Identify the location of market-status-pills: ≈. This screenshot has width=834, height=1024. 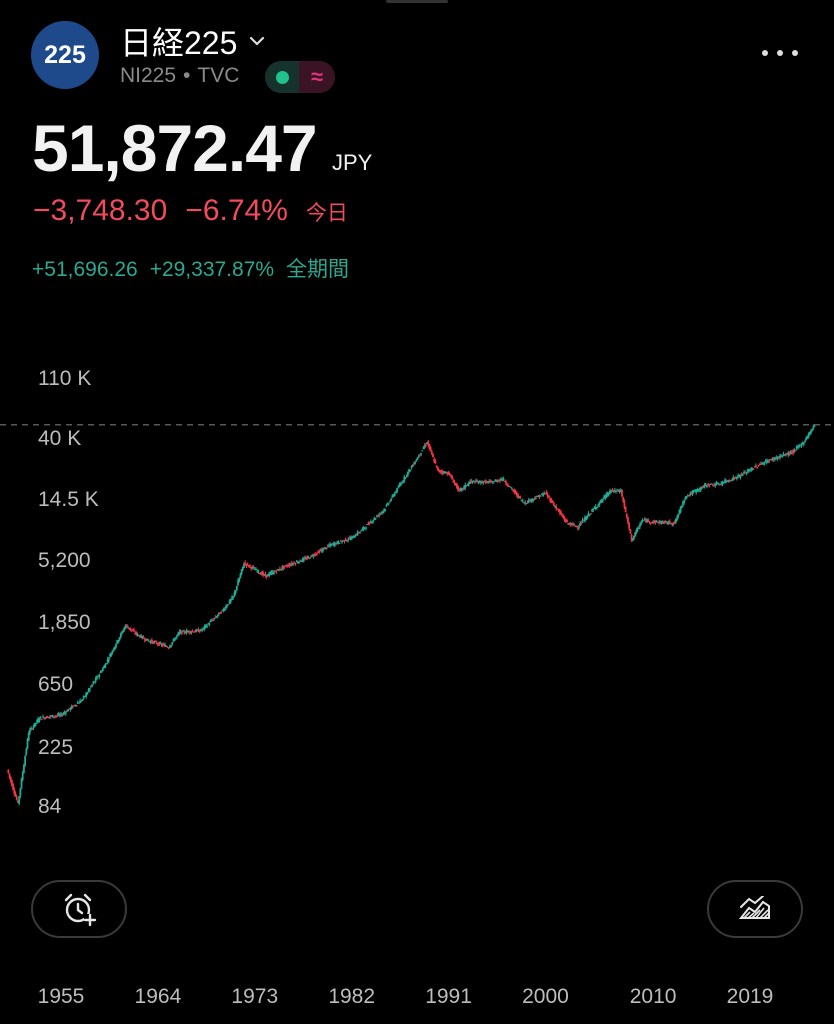
(300, 77).